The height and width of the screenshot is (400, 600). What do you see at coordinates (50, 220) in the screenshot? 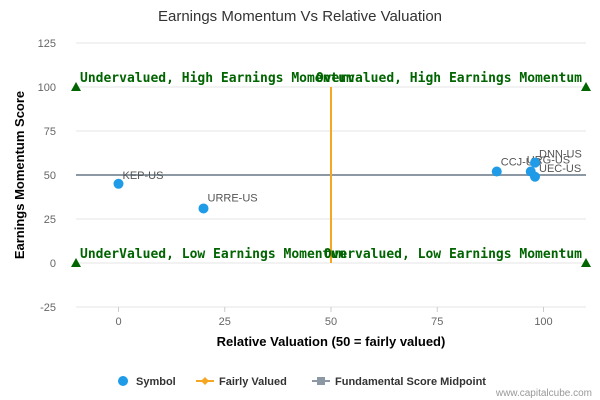
I see `y-tick-label: 25` at bounding box center [50, 220].